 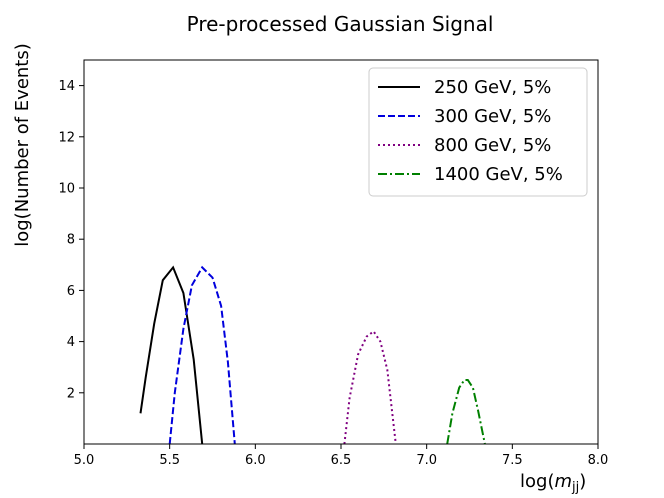 What do you see at coordinates (66, 86) in the screenshot?
I see `y-tick-label: 14` at bounding box center [66, 86].